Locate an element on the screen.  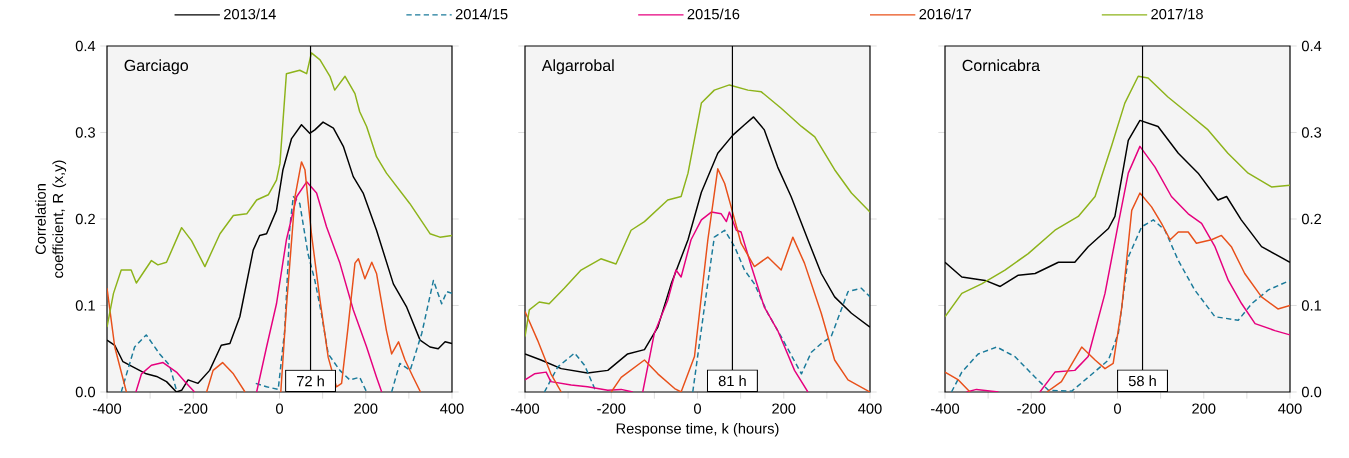
x-axis-title: Response time, k (hours) is located at coordinates (697, 429).